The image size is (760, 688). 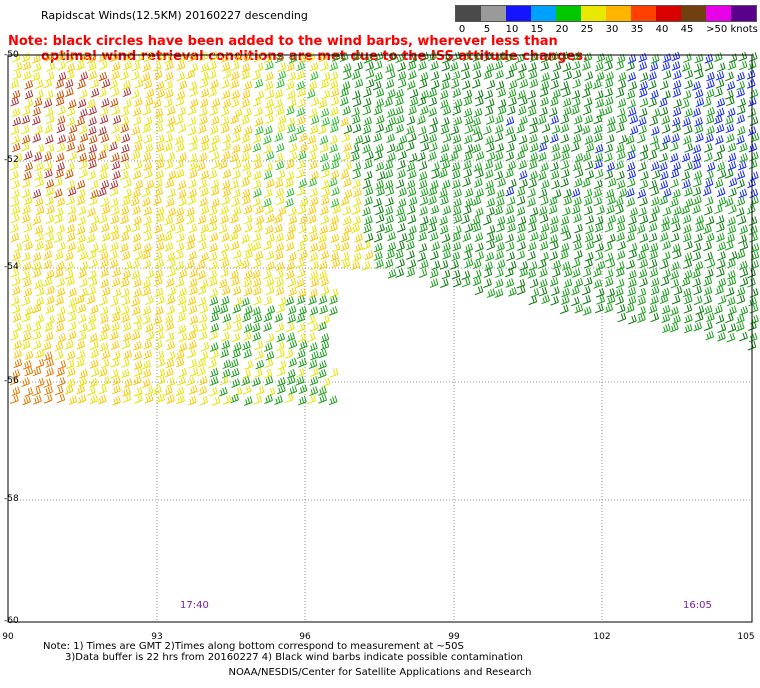 I want to click on lon-label: 90, so click(x=8, y=637).